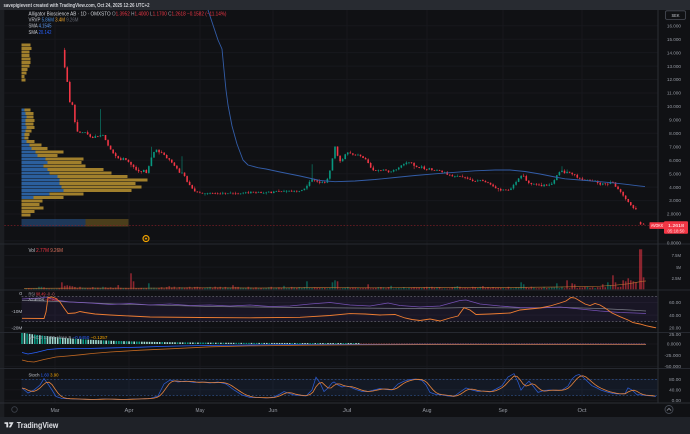 This screenshot has height=434, width=690. What do you see at coordinates (675, 379) in the screenshot?
I see `svg-text: 80.00` at bounding box center [675, 379].